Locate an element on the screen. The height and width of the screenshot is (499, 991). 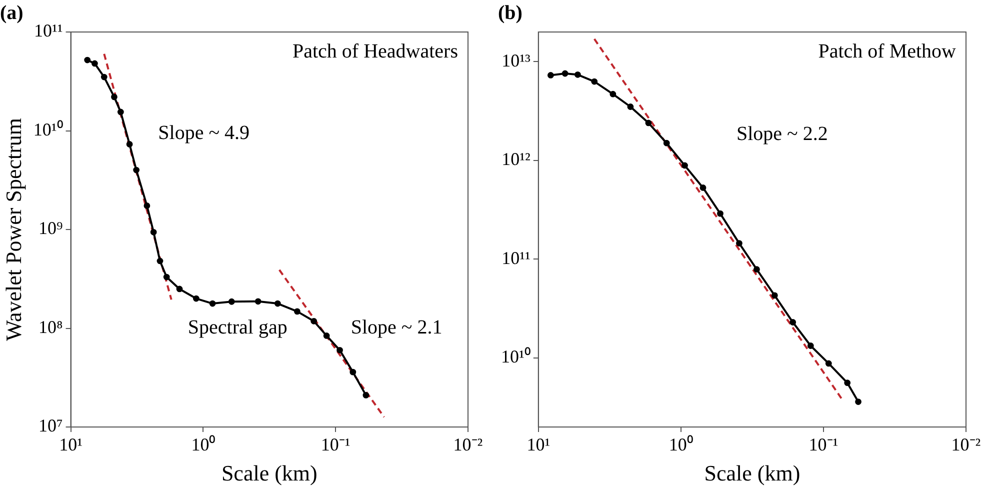
y-tick-label: 10⁷ is located at coordinates (50, 426).